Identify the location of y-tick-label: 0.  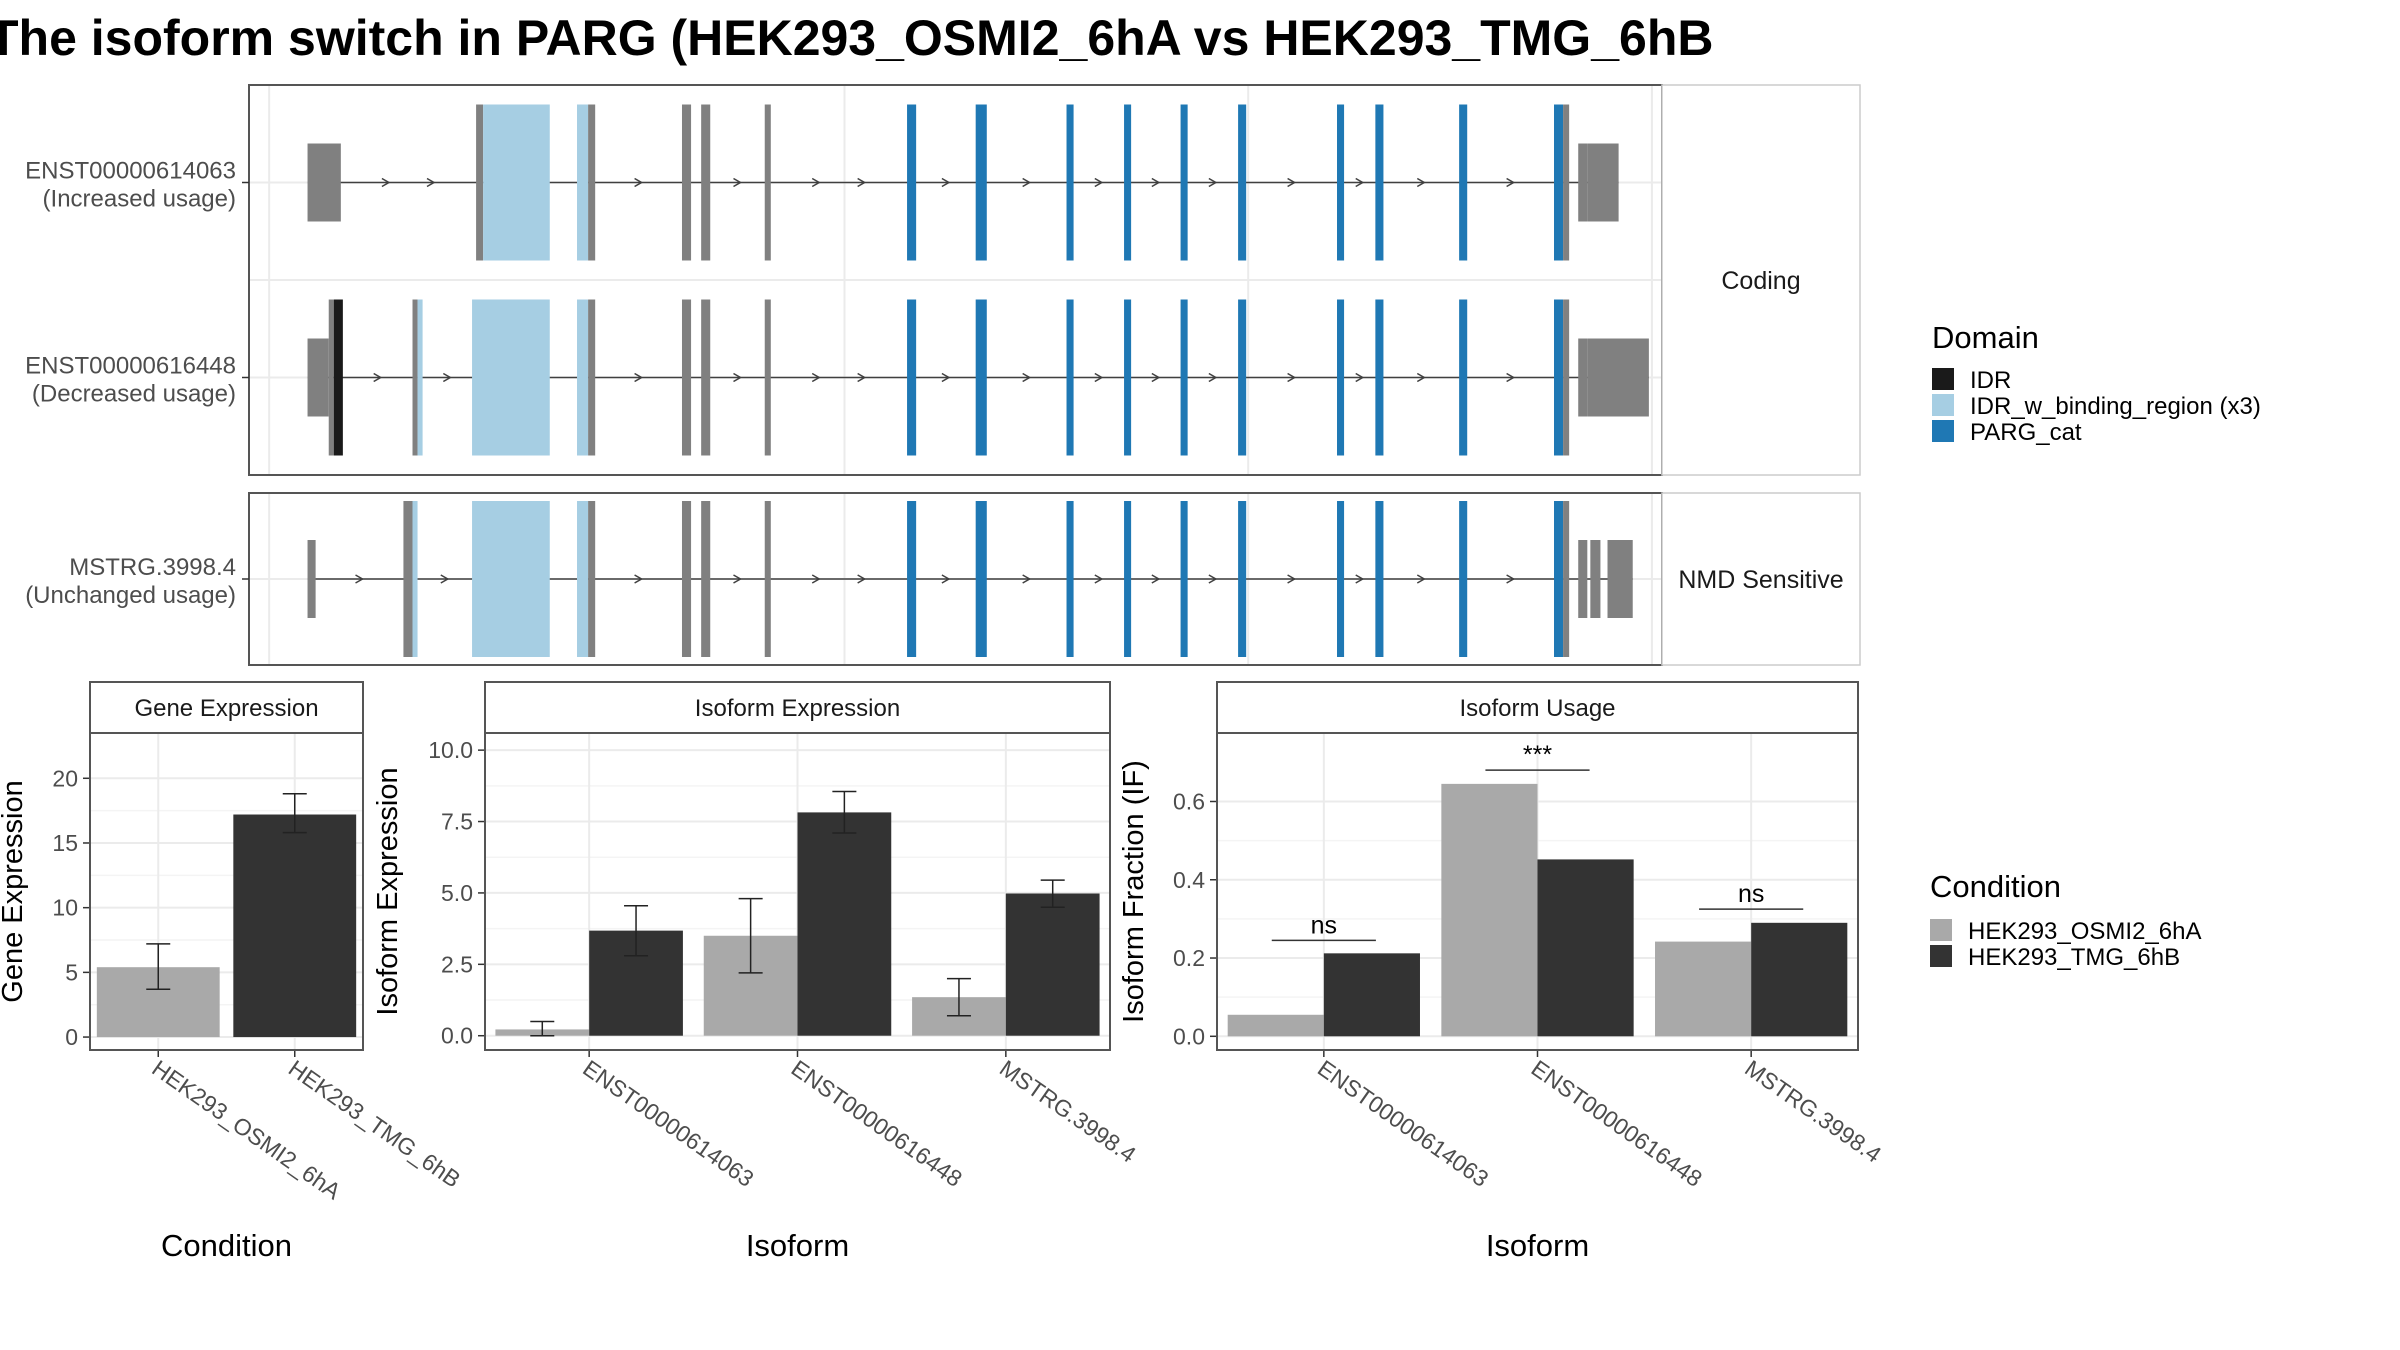
(71, 1037).